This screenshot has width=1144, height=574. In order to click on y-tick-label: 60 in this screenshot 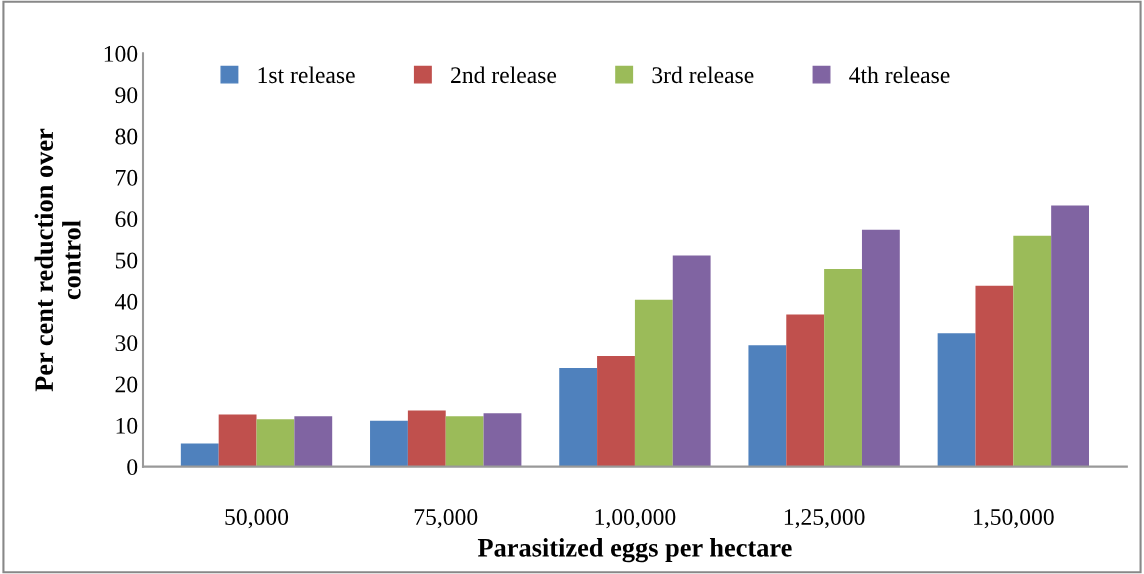, I will do `click(126, 219)`.